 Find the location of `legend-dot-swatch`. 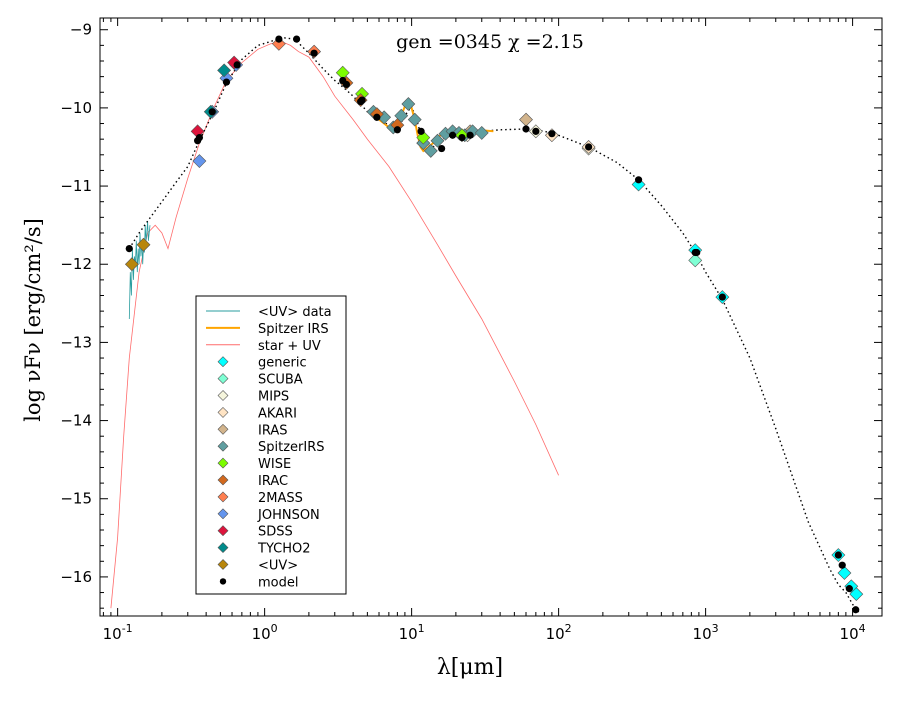

legend-dot-swatch is located at coordinates (223, 581).